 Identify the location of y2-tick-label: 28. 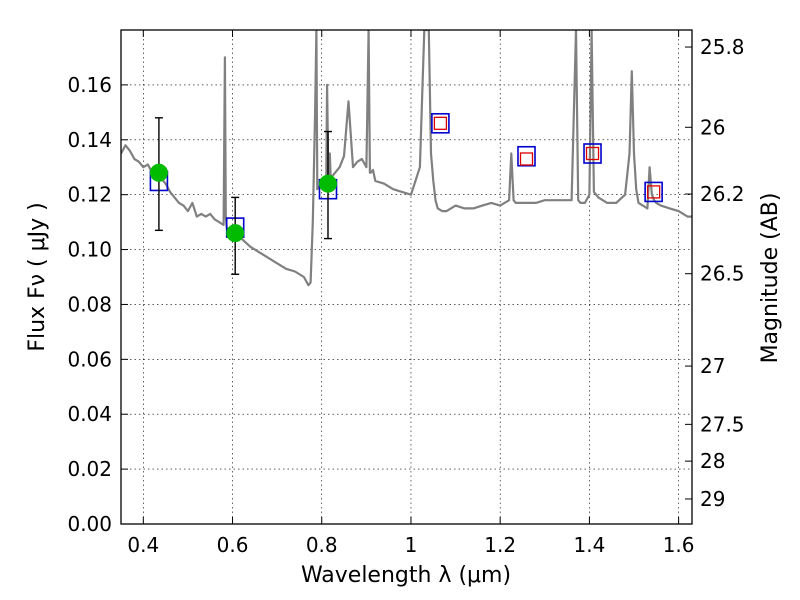
(712, 461).